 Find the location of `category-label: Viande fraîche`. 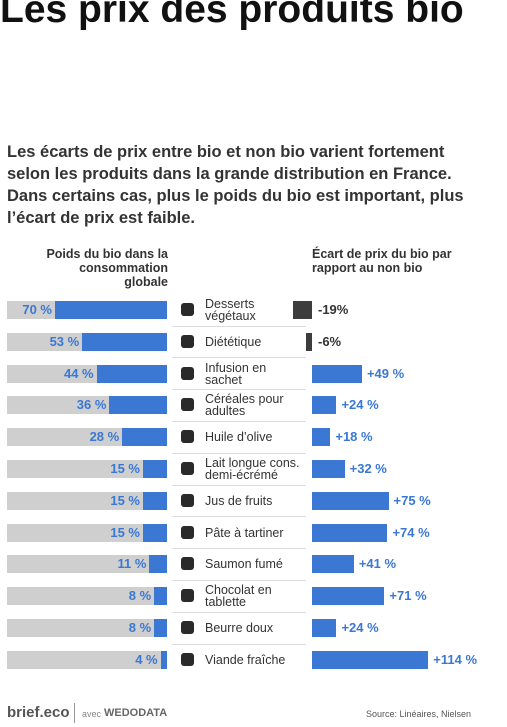

category-label: Viande fraîche is located at coordinates (245, 659).